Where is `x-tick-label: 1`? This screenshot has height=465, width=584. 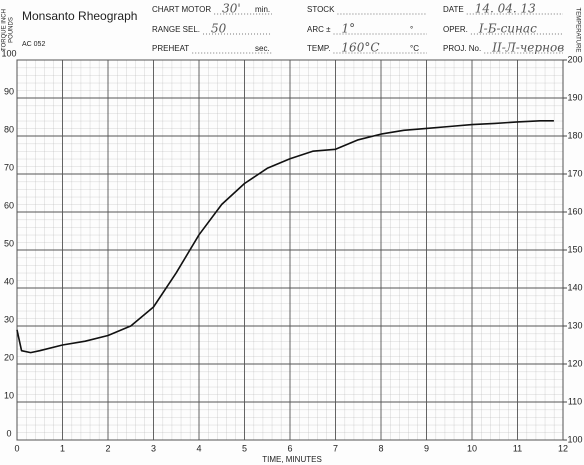
x-tick-label: 1 is located at coordinates (62, 448).